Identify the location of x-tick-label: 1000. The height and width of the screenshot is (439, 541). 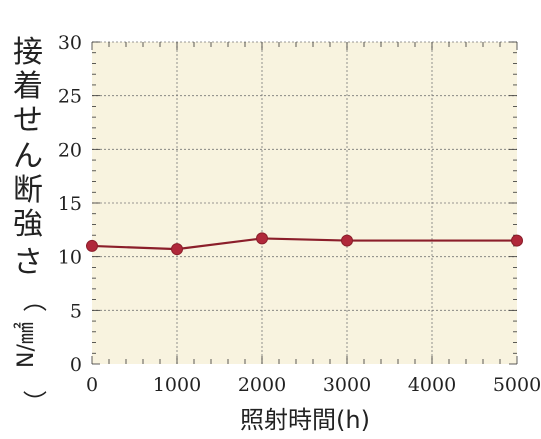
(177, 385).